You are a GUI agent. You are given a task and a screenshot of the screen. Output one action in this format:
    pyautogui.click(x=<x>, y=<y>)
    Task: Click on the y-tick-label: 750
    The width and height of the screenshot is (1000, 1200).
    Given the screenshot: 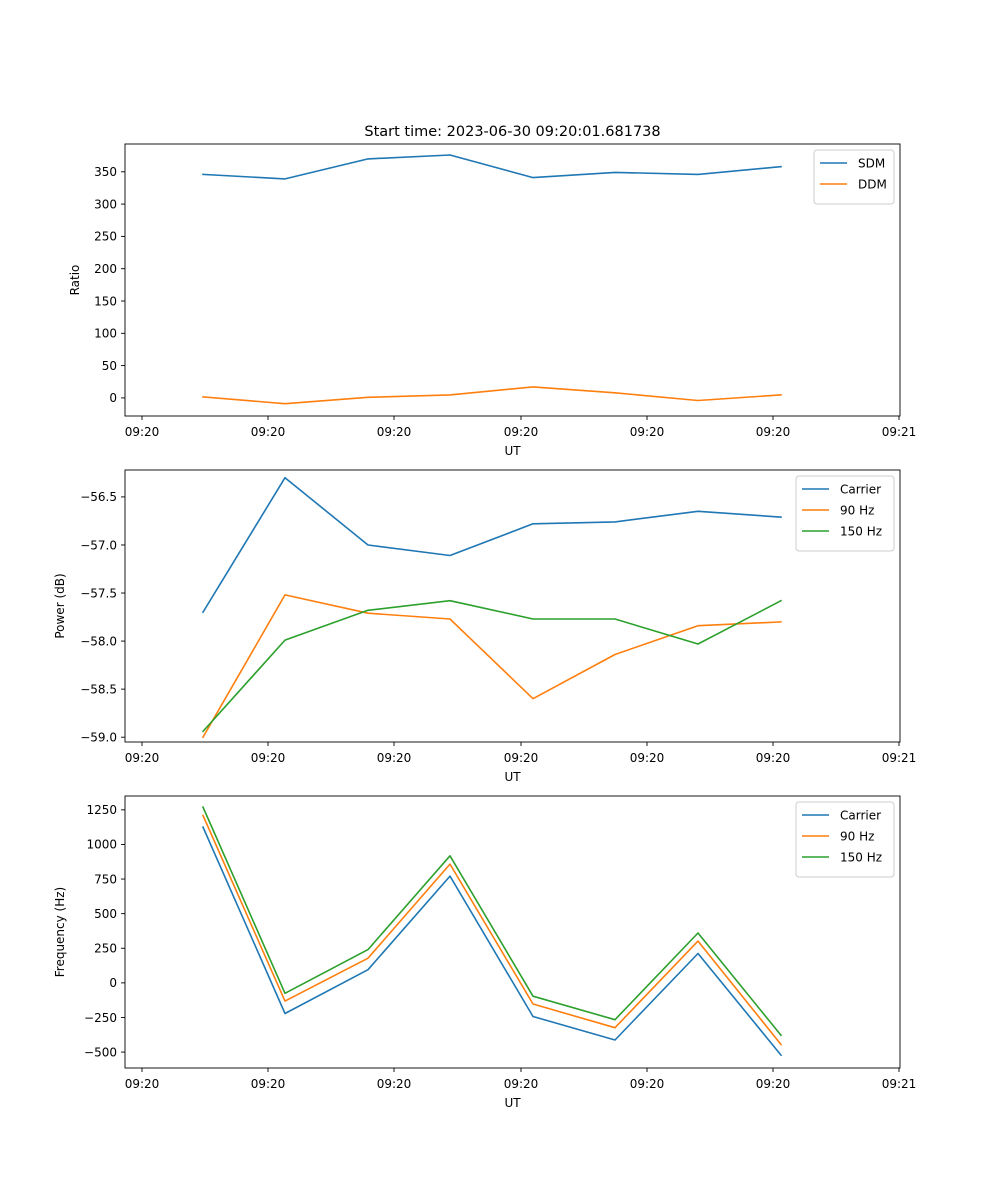 What is the action you would take?
    pyautogui.click(x=105, y=879)
    